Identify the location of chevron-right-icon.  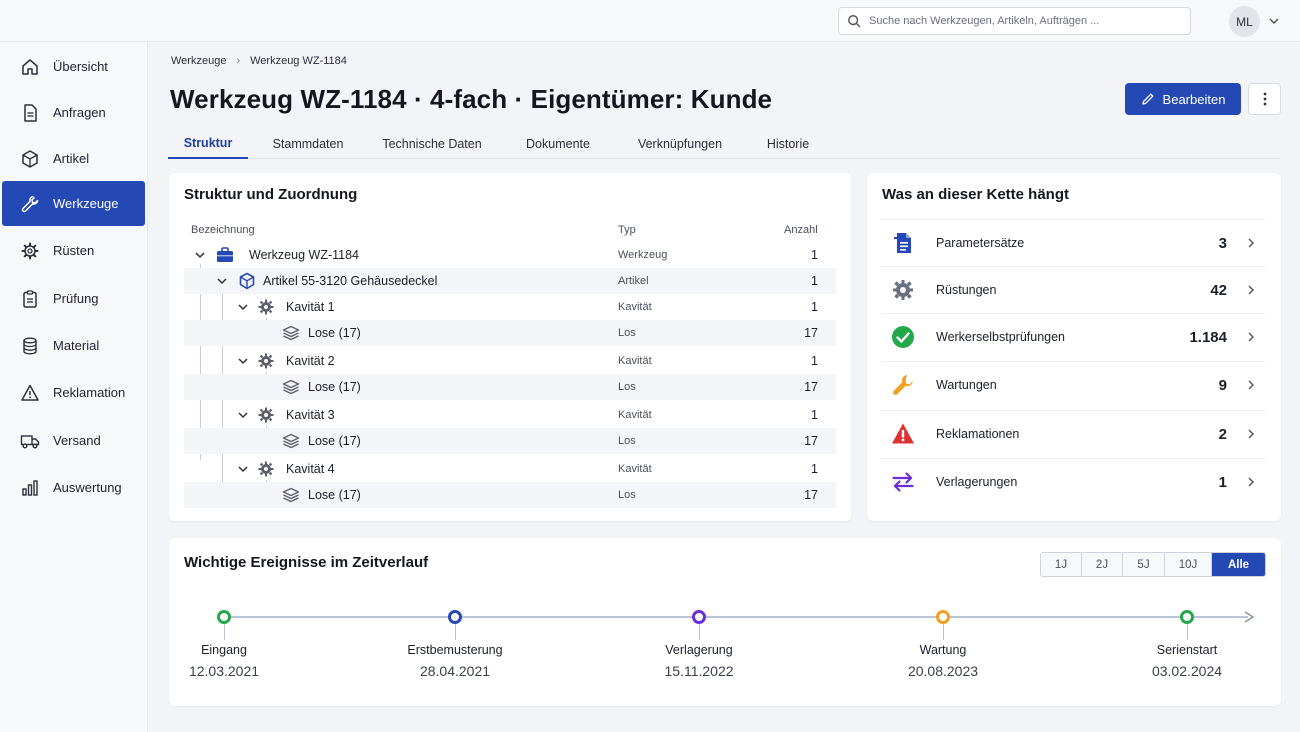
(1251, 243).